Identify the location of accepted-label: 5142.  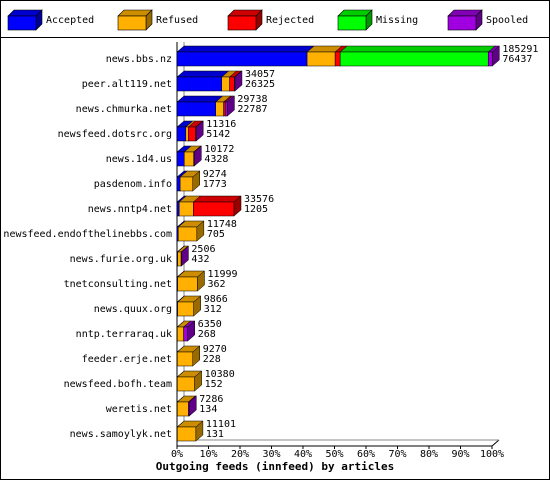
(218, 134).